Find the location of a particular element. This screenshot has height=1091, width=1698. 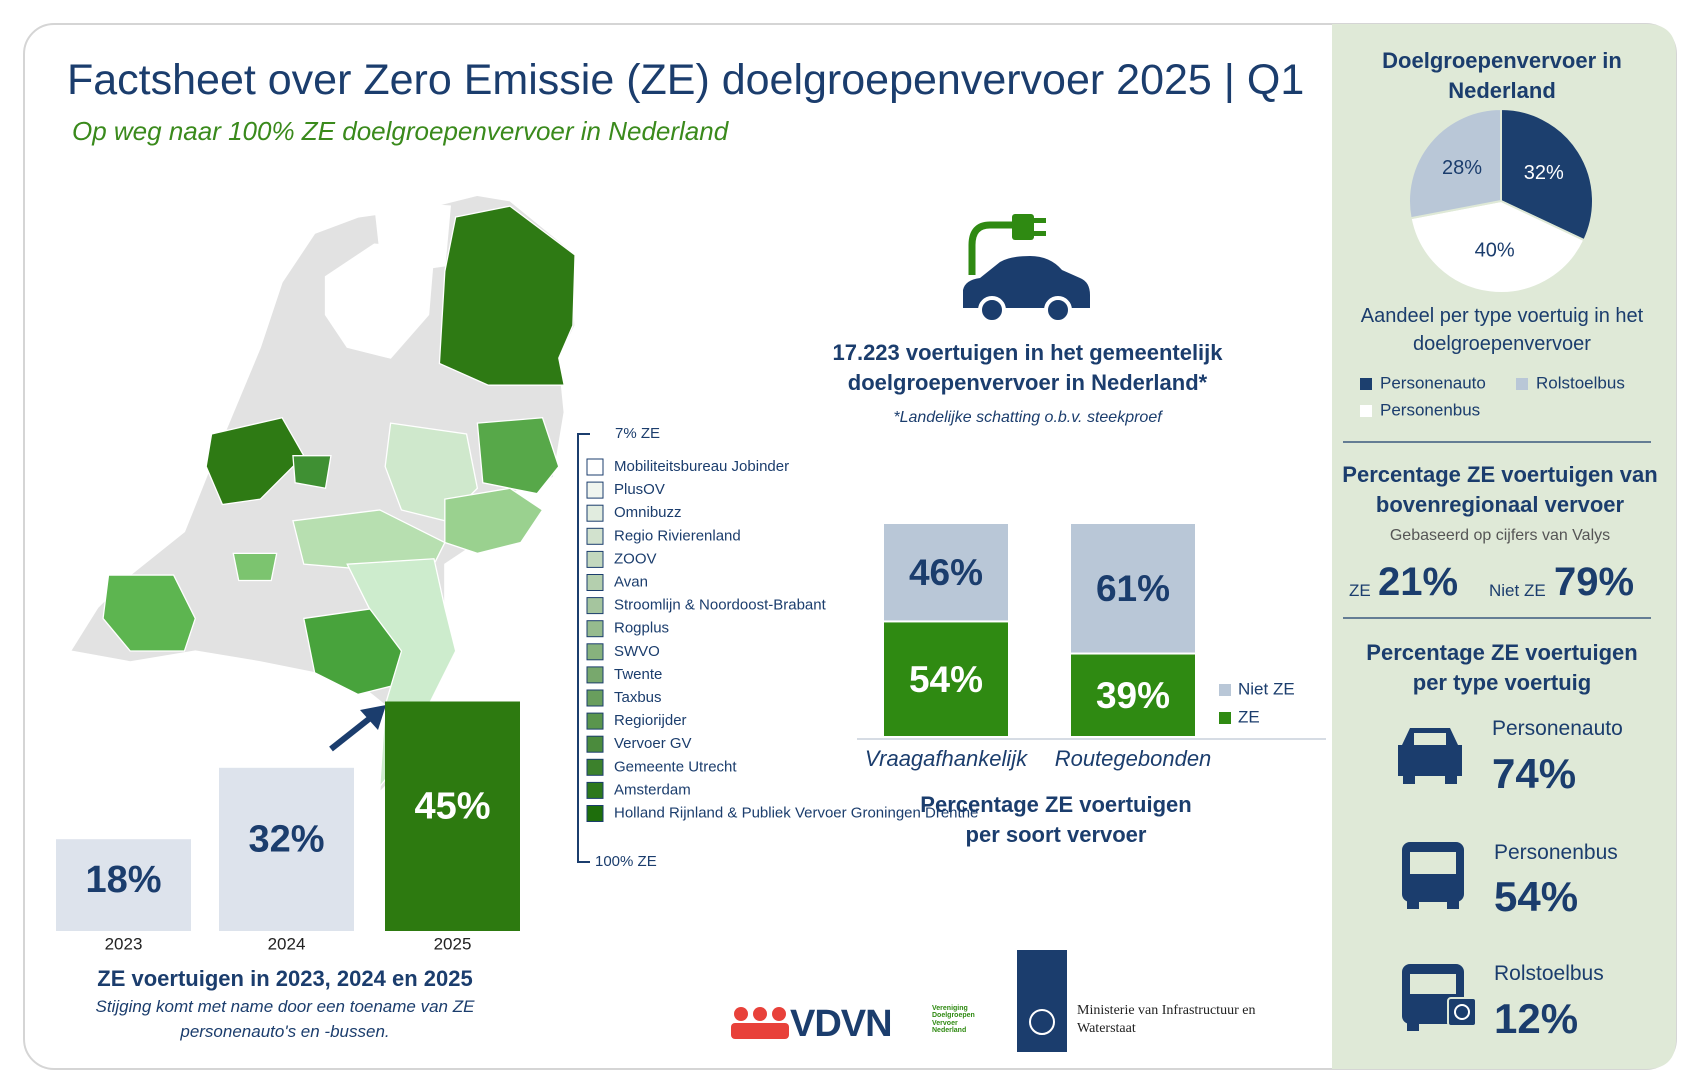

value-label: 40% is located at coordinates (1495, 250).